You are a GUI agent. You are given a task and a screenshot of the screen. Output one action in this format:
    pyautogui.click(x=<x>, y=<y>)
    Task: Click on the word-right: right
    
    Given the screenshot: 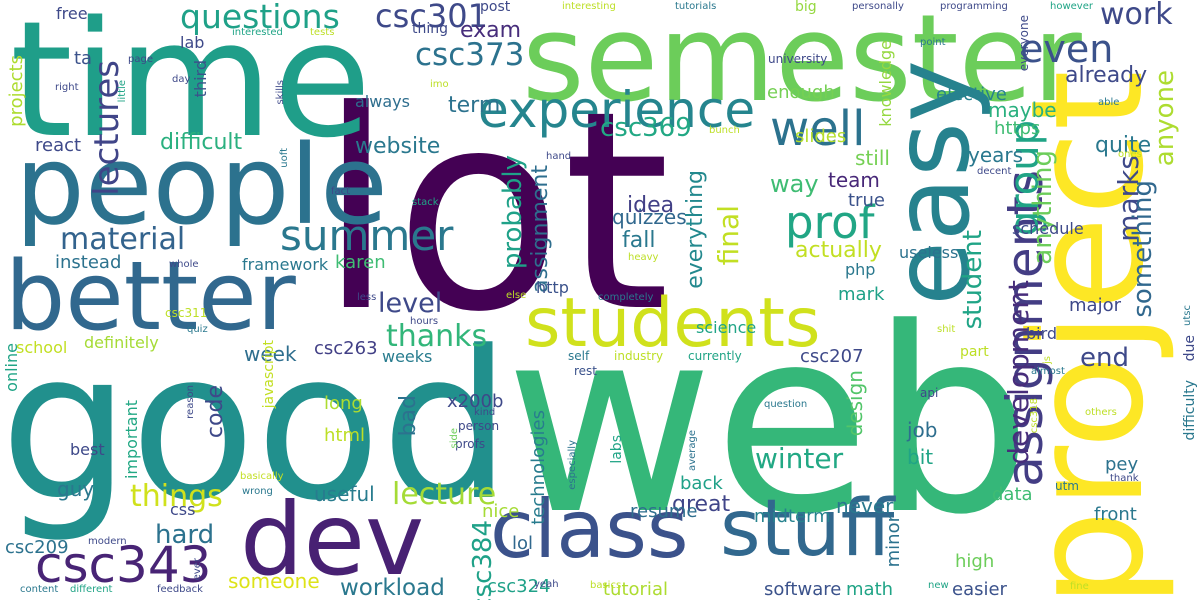 What is the action you would take?
    pyautogui.click(x=67, y=87)
    